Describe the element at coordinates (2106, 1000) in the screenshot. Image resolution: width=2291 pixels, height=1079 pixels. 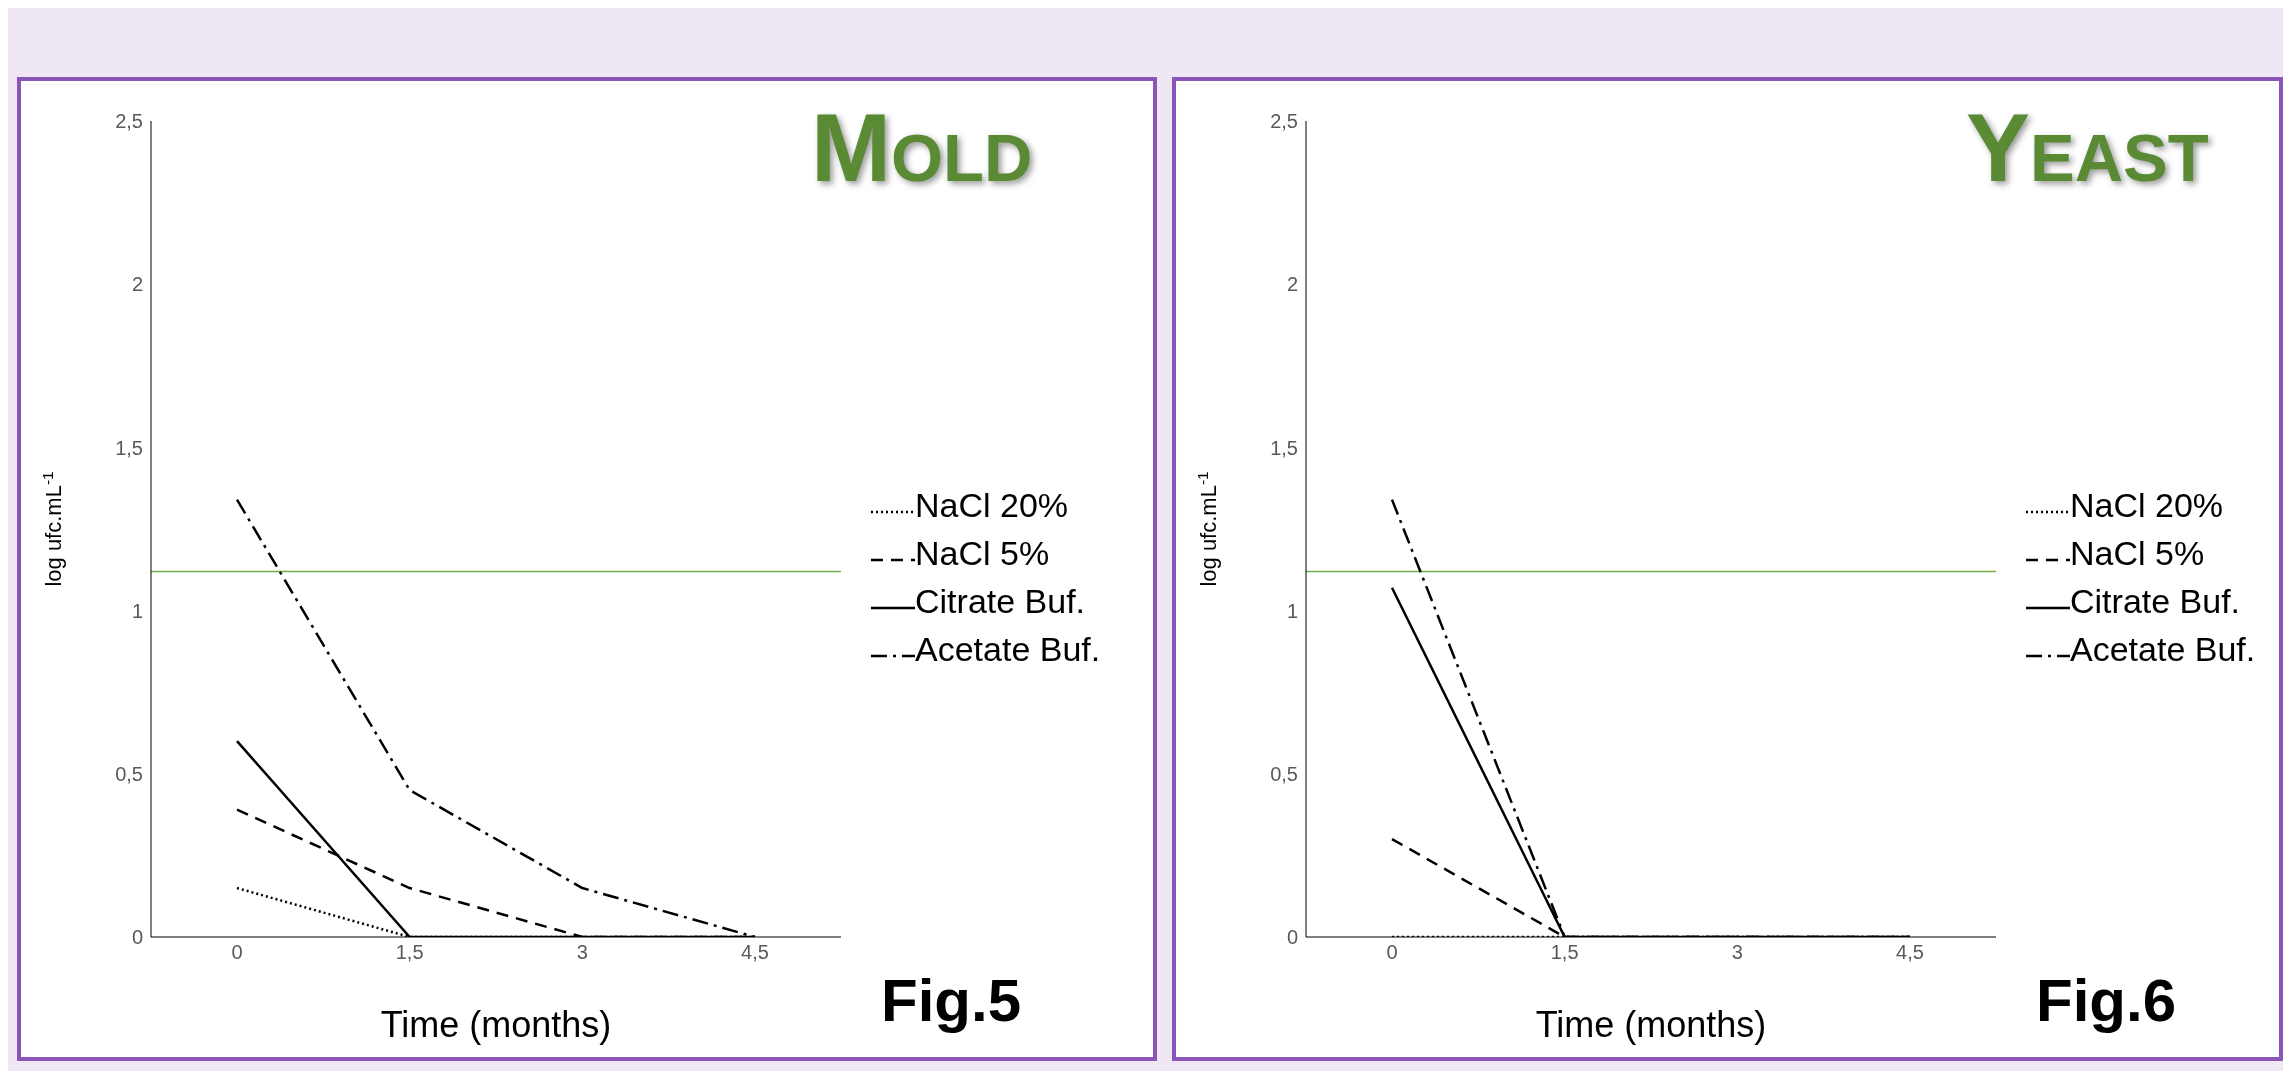
I see `caption: Fig.6` at that location.